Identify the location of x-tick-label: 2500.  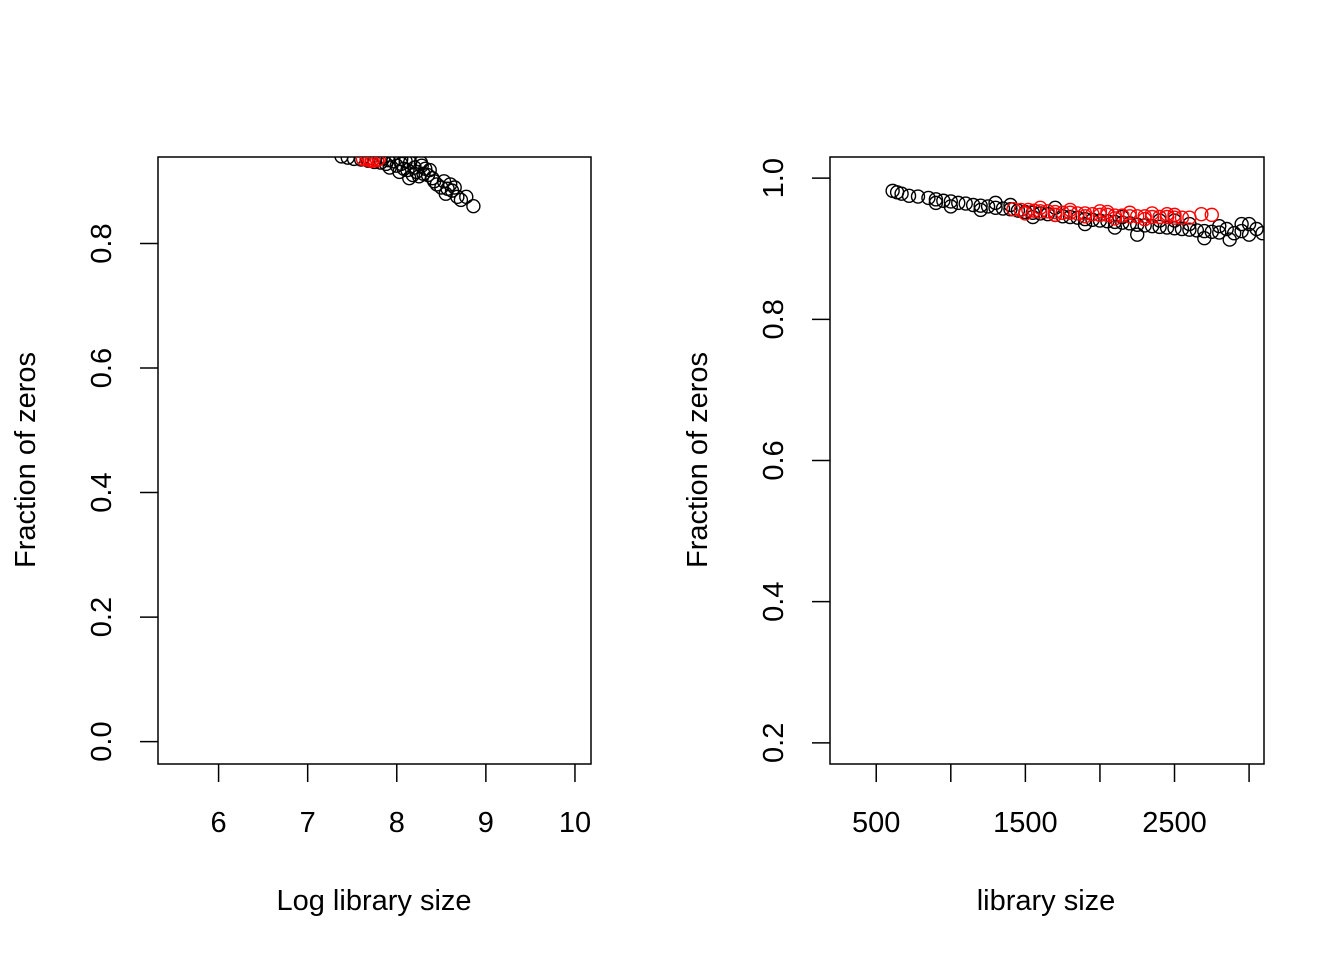
(1174, 823).